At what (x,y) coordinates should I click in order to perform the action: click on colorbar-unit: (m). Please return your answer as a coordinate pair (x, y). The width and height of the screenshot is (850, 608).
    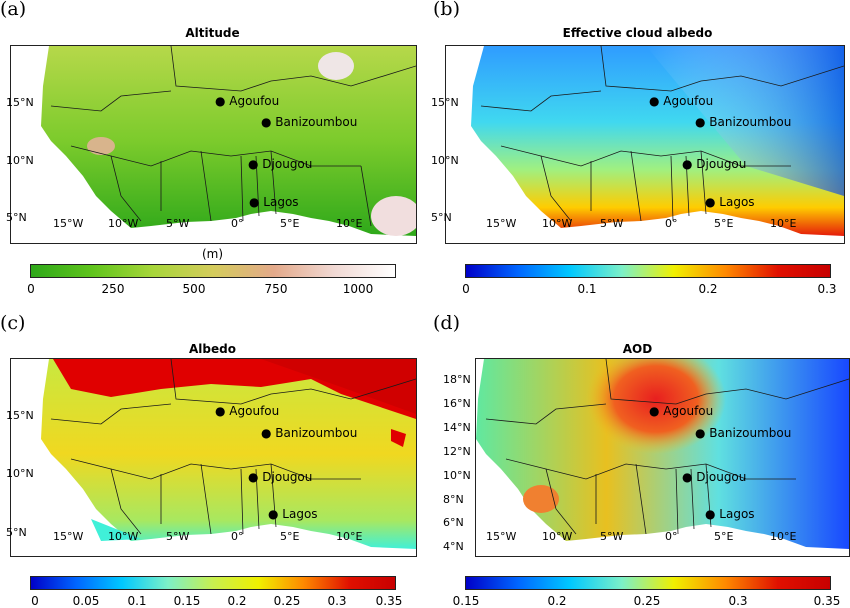
    Looking at the image, I should click on (213, 254).